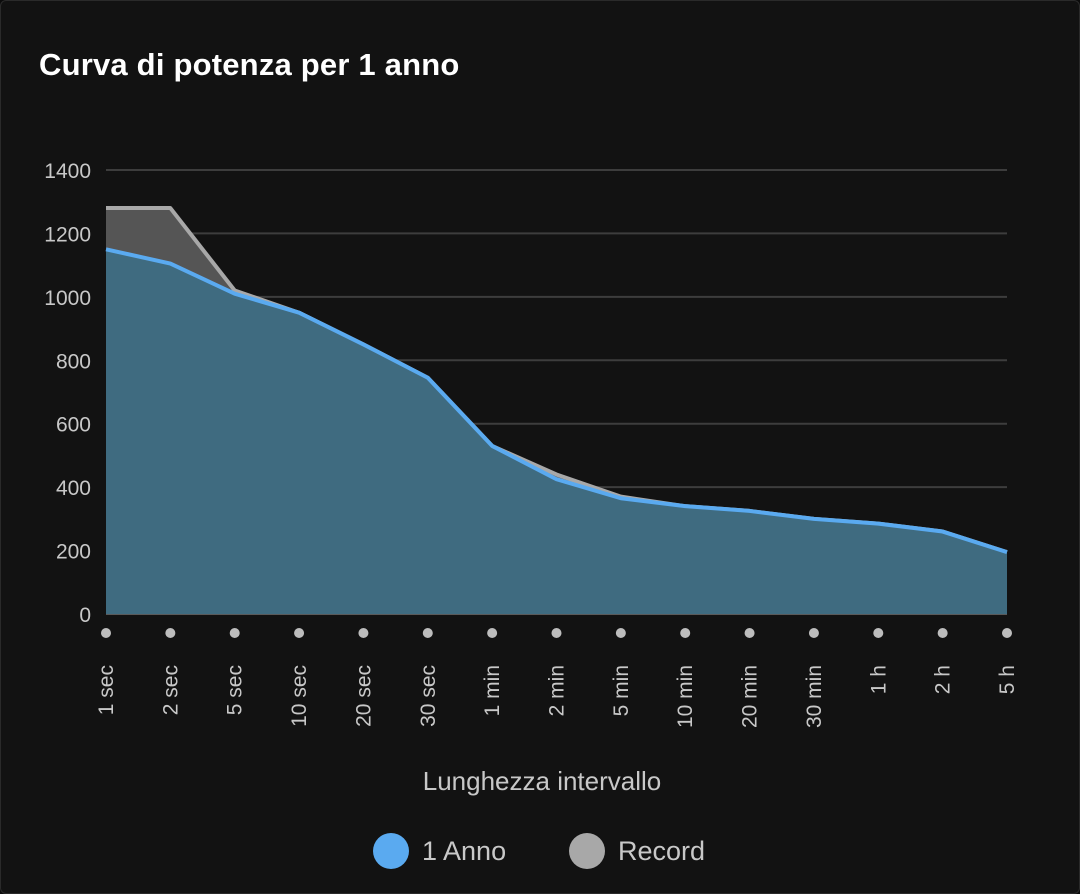 The width and height of the screenshot is (1080, 894). I want to click on x-tick-label: 2 sec, so click(170, 690).